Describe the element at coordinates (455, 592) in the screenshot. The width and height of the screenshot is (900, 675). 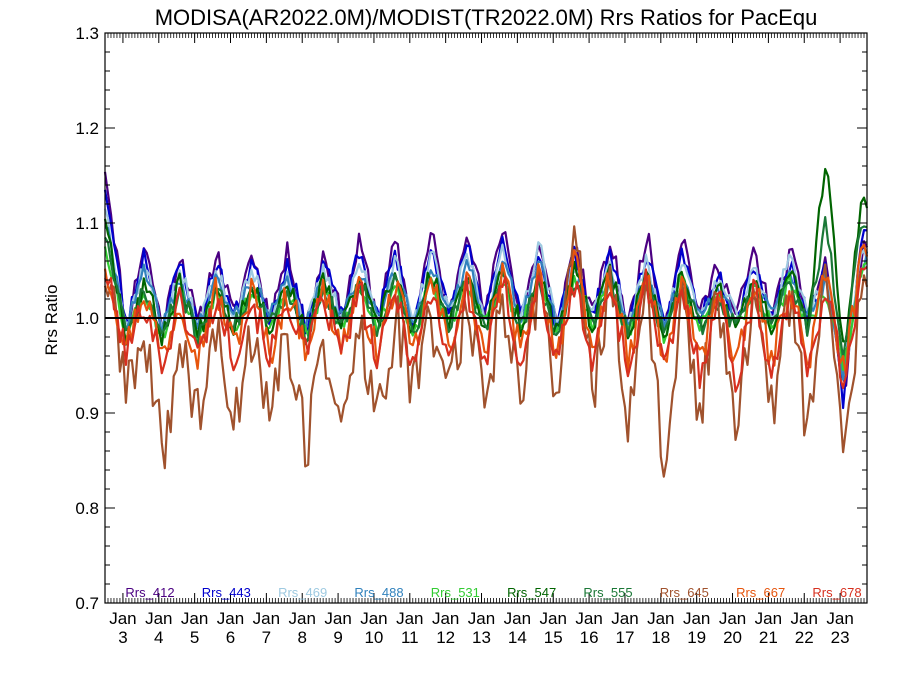
I see `legend-item-rrs-531: Rrs_531` at that location.